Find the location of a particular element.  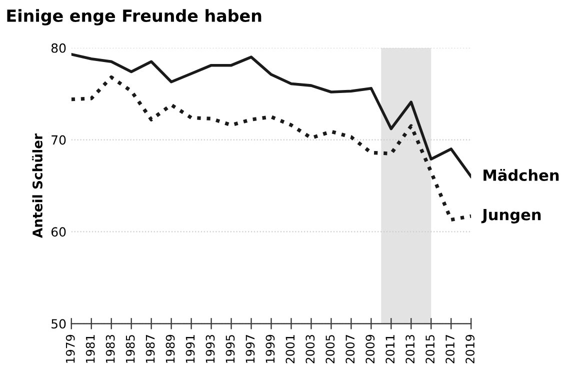

x-tick-label: 1991 is located at coordinates (190, 349).